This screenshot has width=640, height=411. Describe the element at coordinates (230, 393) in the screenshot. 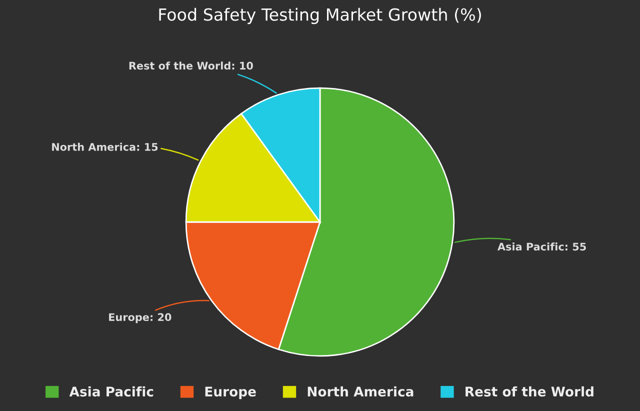

I see `legend-label: Europe` at that location.